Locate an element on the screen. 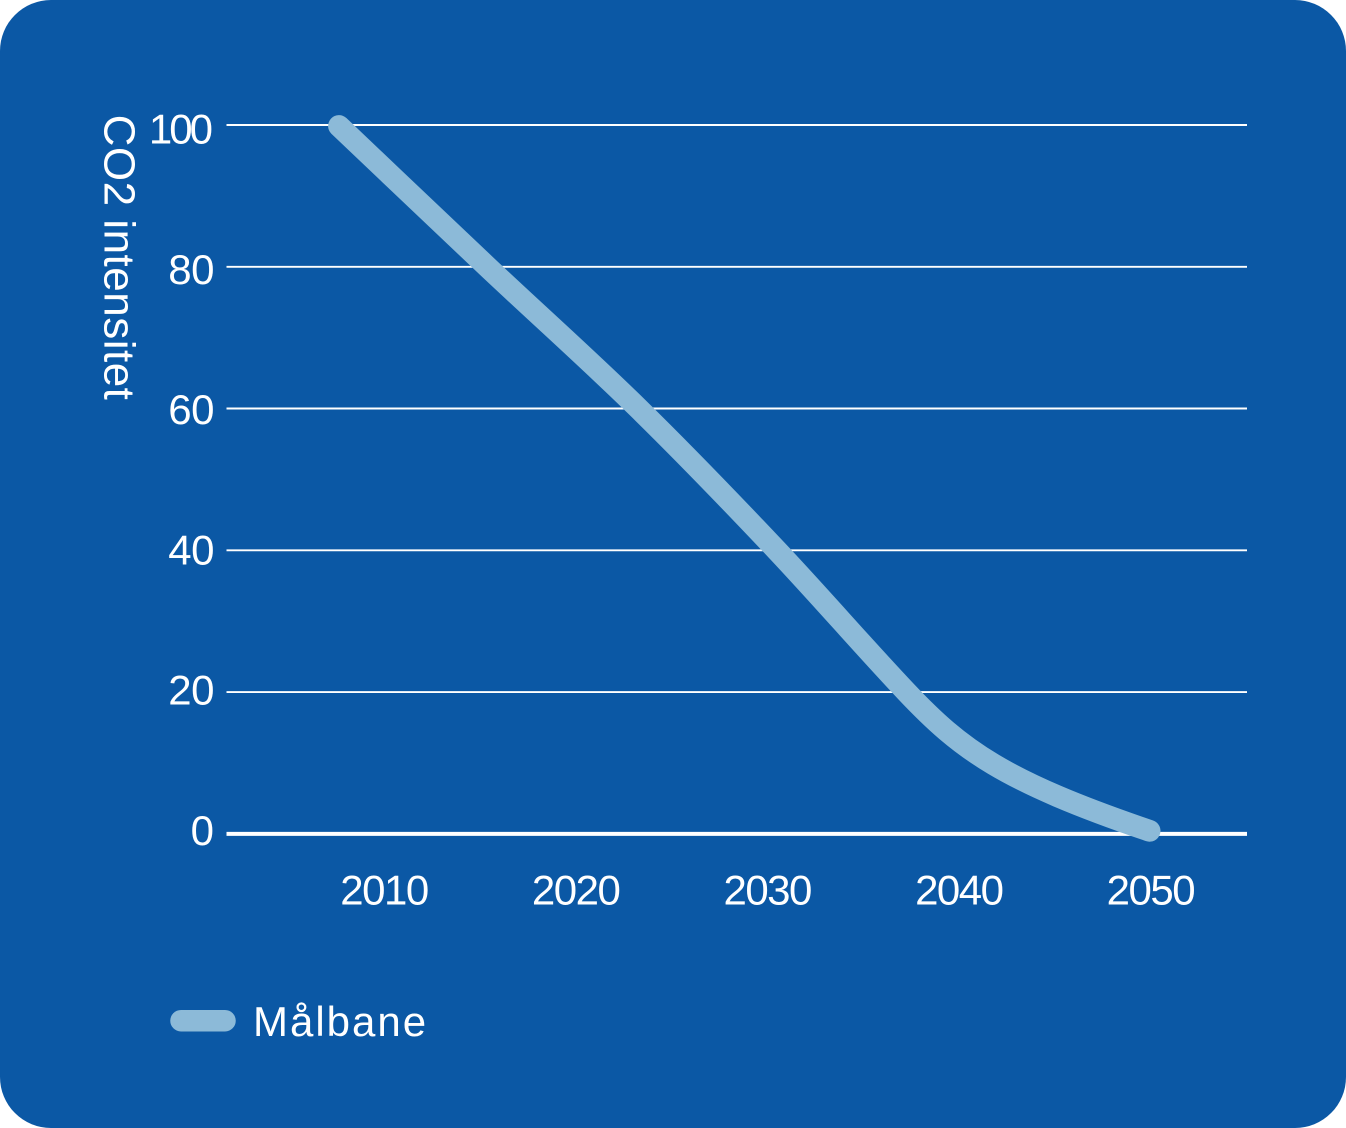 This screenshot has height=1128, width=1346. svg-text: 20 is located at coordinates (191, 689).